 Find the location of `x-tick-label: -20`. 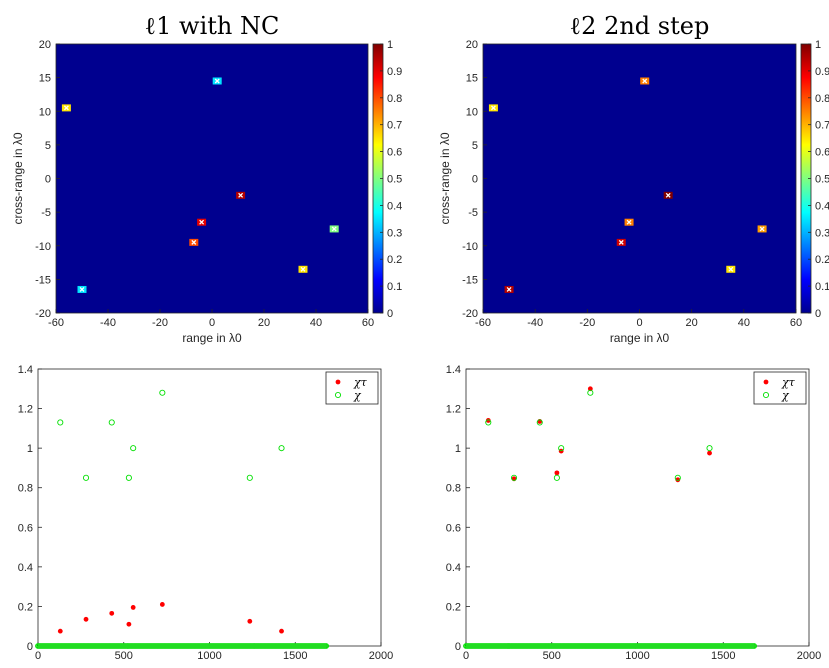

x-tick-label: -20 is located at coordinates (160, 323).